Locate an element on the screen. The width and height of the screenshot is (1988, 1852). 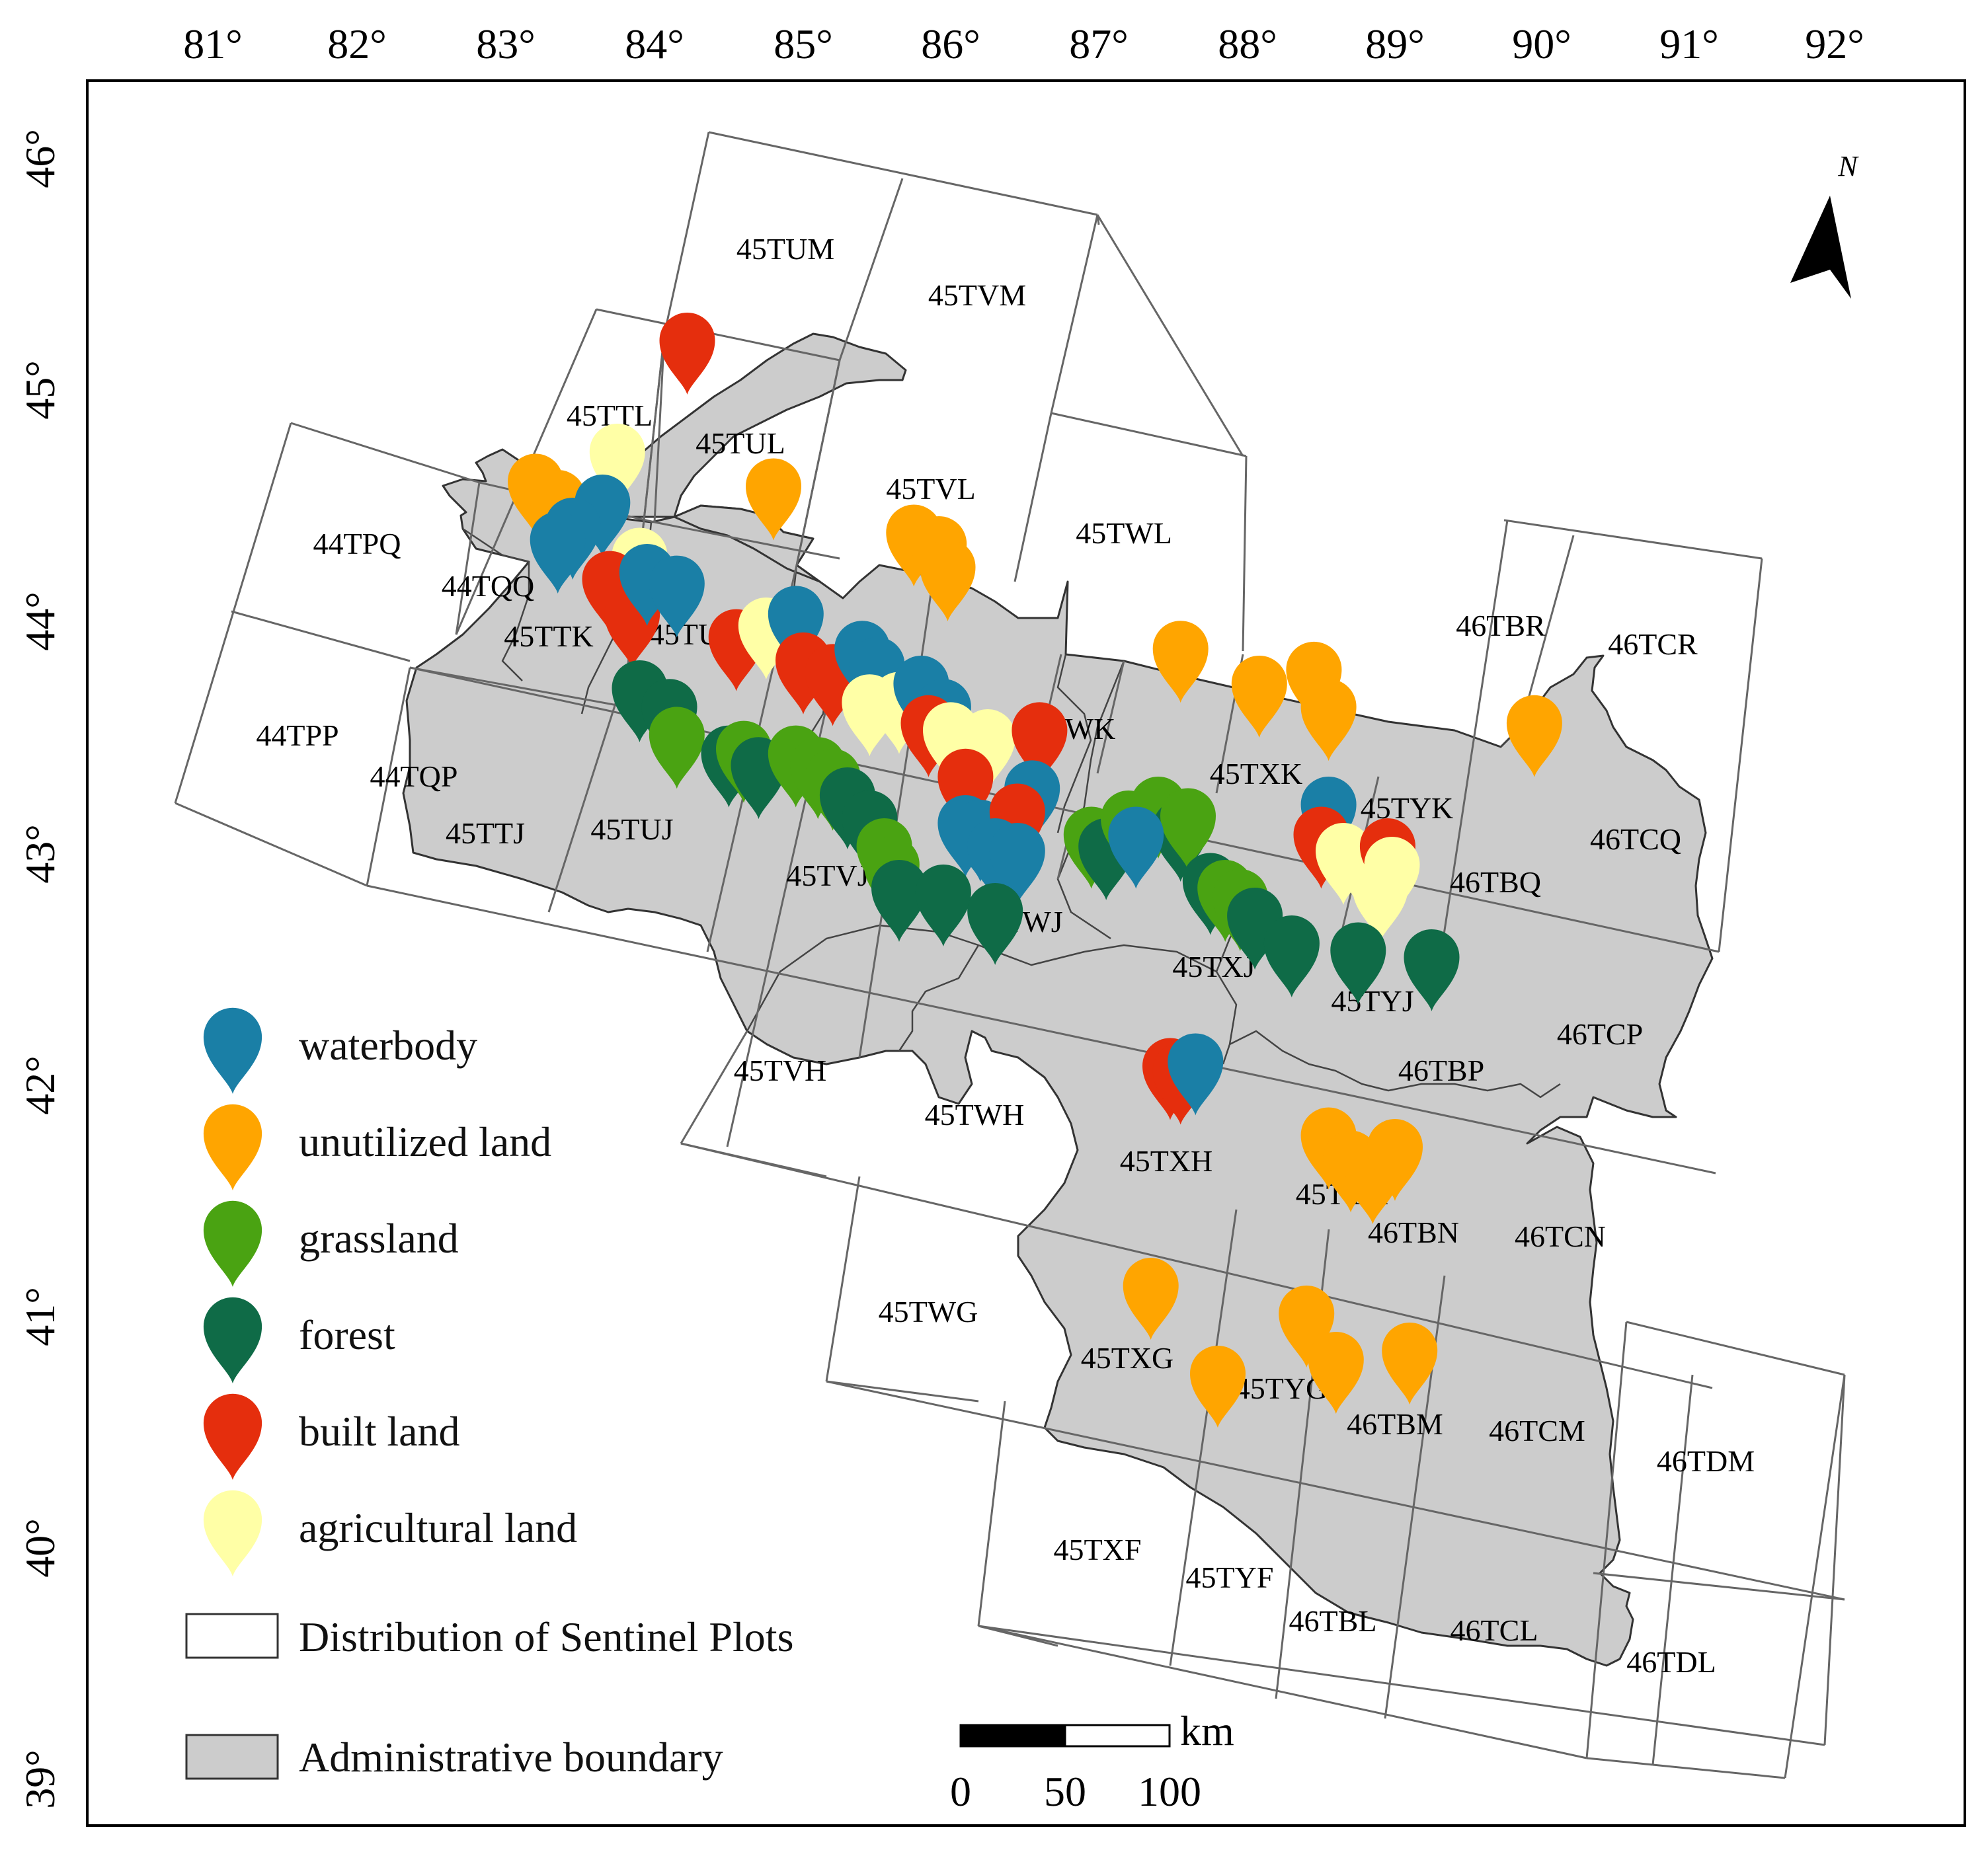
tile-label: 45TYJ is located at coordinates (1372, 1001).